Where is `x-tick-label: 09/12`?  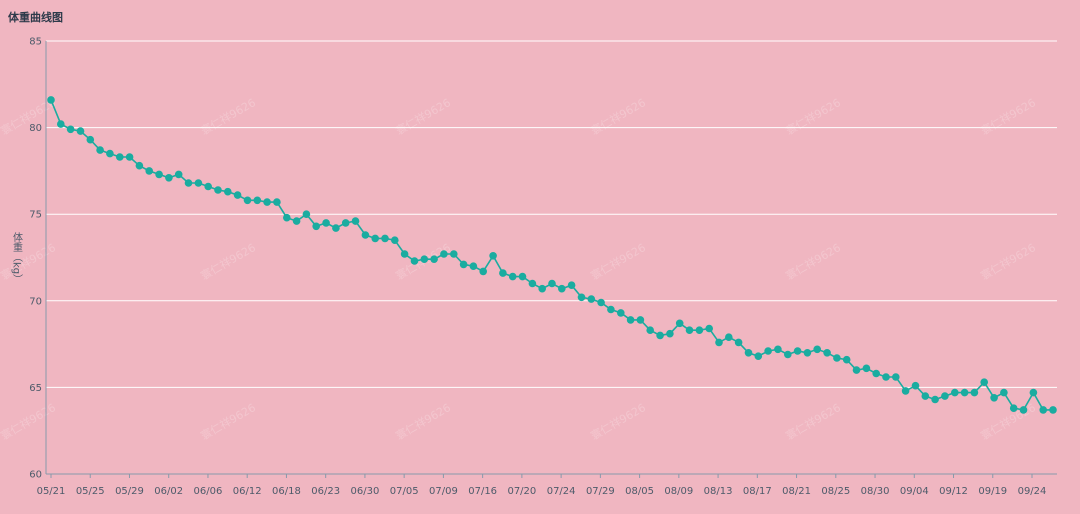 x-tick-label: 09/12 is located at coordinates (953, 491).